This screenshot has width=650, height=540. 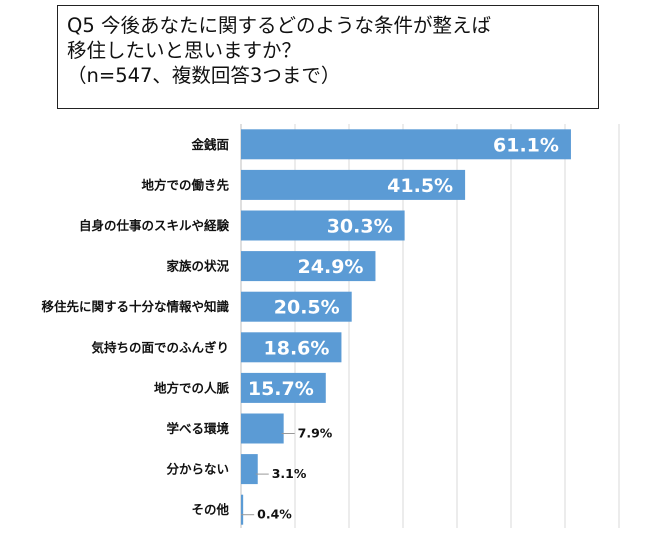 I want to click on category-label: 分からない, so click(x=197, y=469).